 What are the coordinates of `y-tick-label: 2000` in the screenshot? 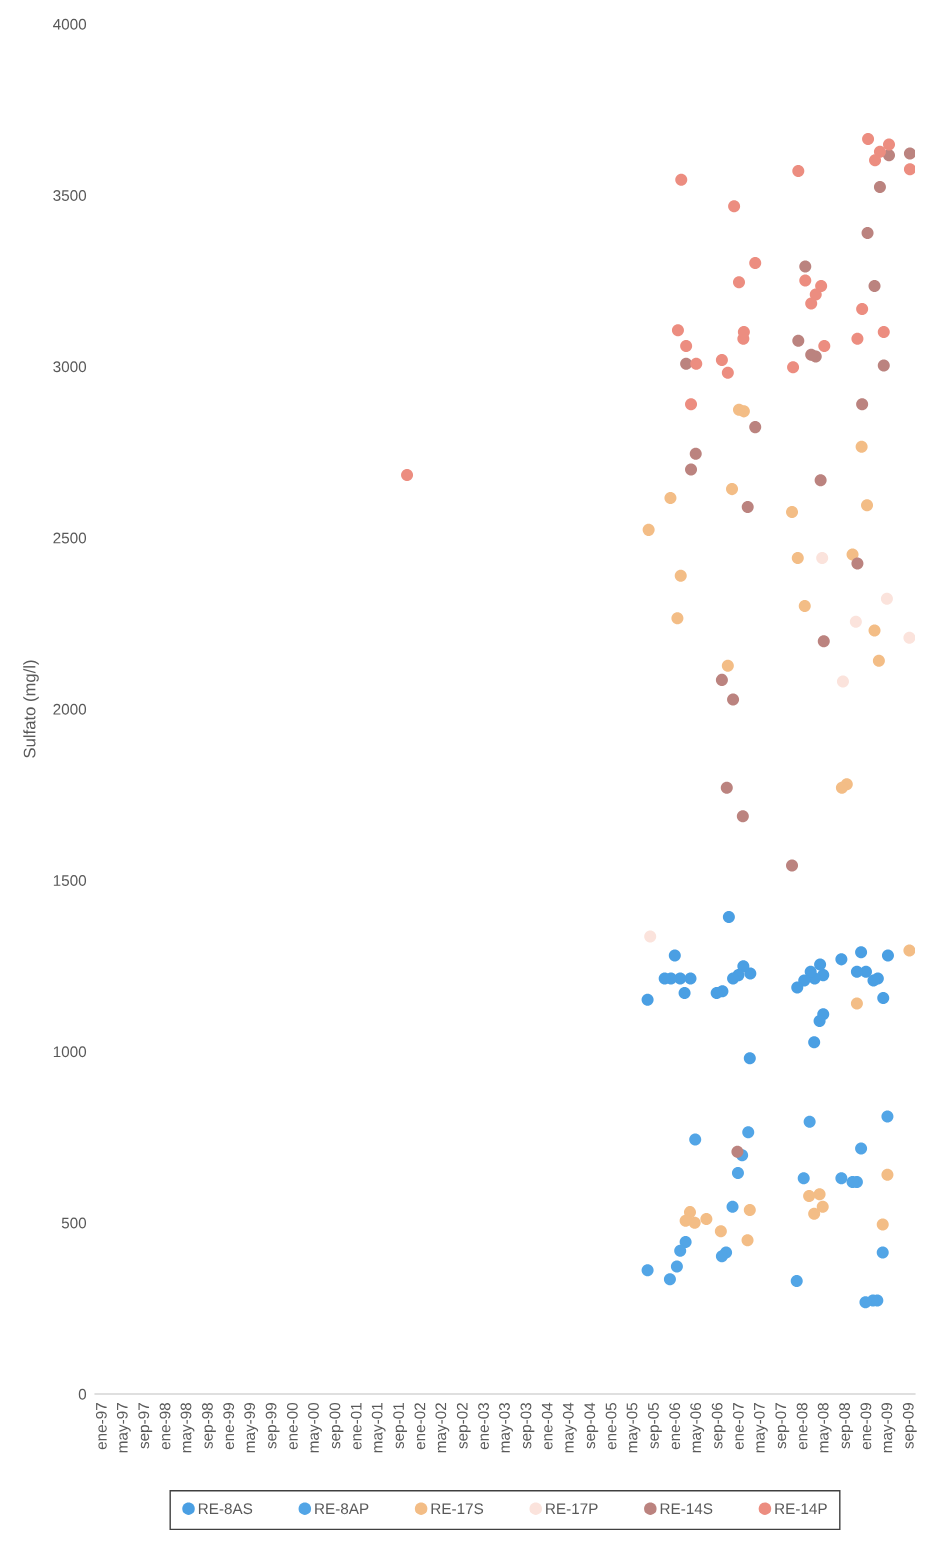 It's located at (70, 709).